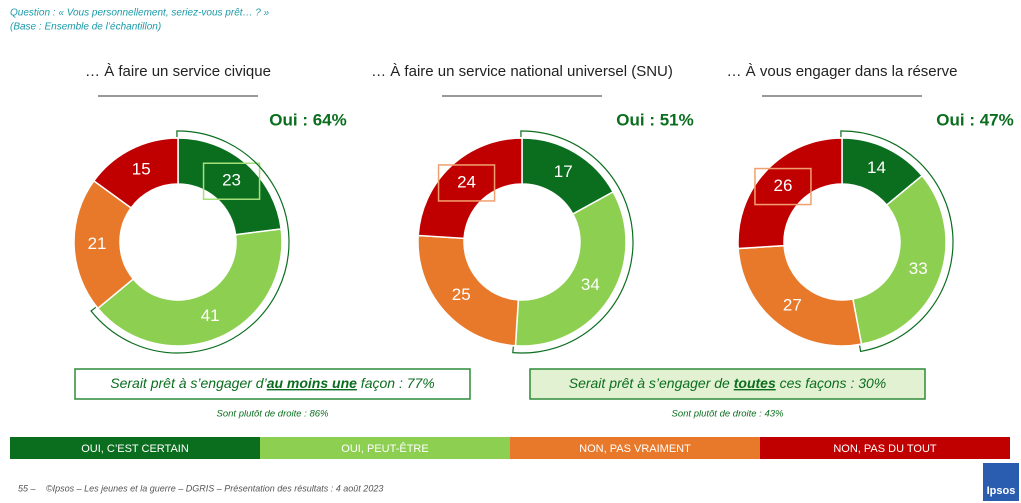 This screenshot has width=1021, height=503. I want to click on logo, so click(1001, 482).